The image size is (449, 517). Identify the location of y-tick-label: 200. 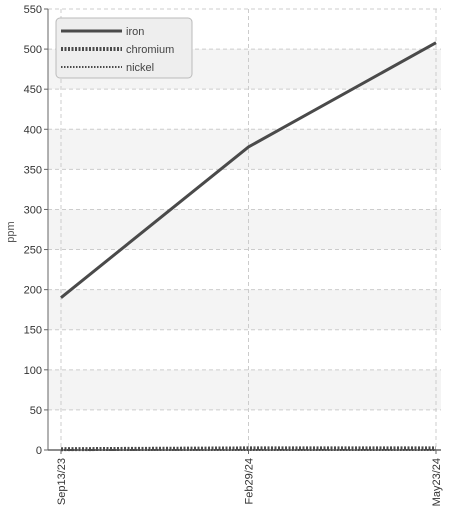
(33, 291).